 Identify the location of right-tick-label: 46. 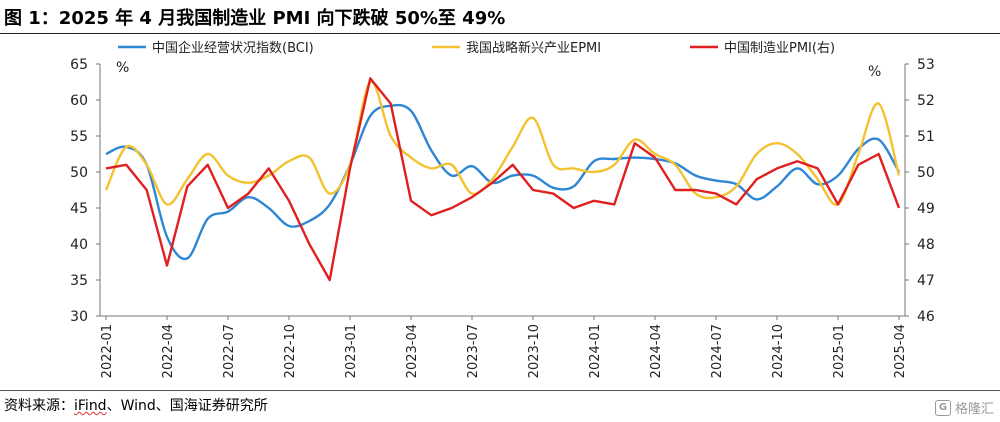
(926, 317).